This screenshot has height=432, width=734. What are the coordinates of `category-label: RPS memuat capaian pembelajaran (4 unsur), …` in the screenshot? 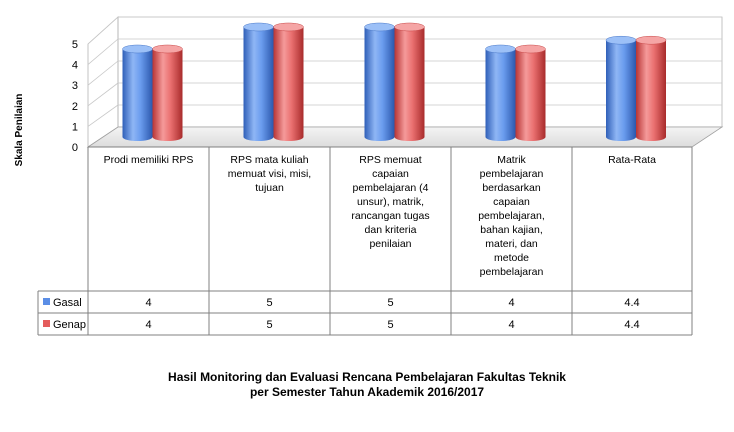 It's located at (390, 202).